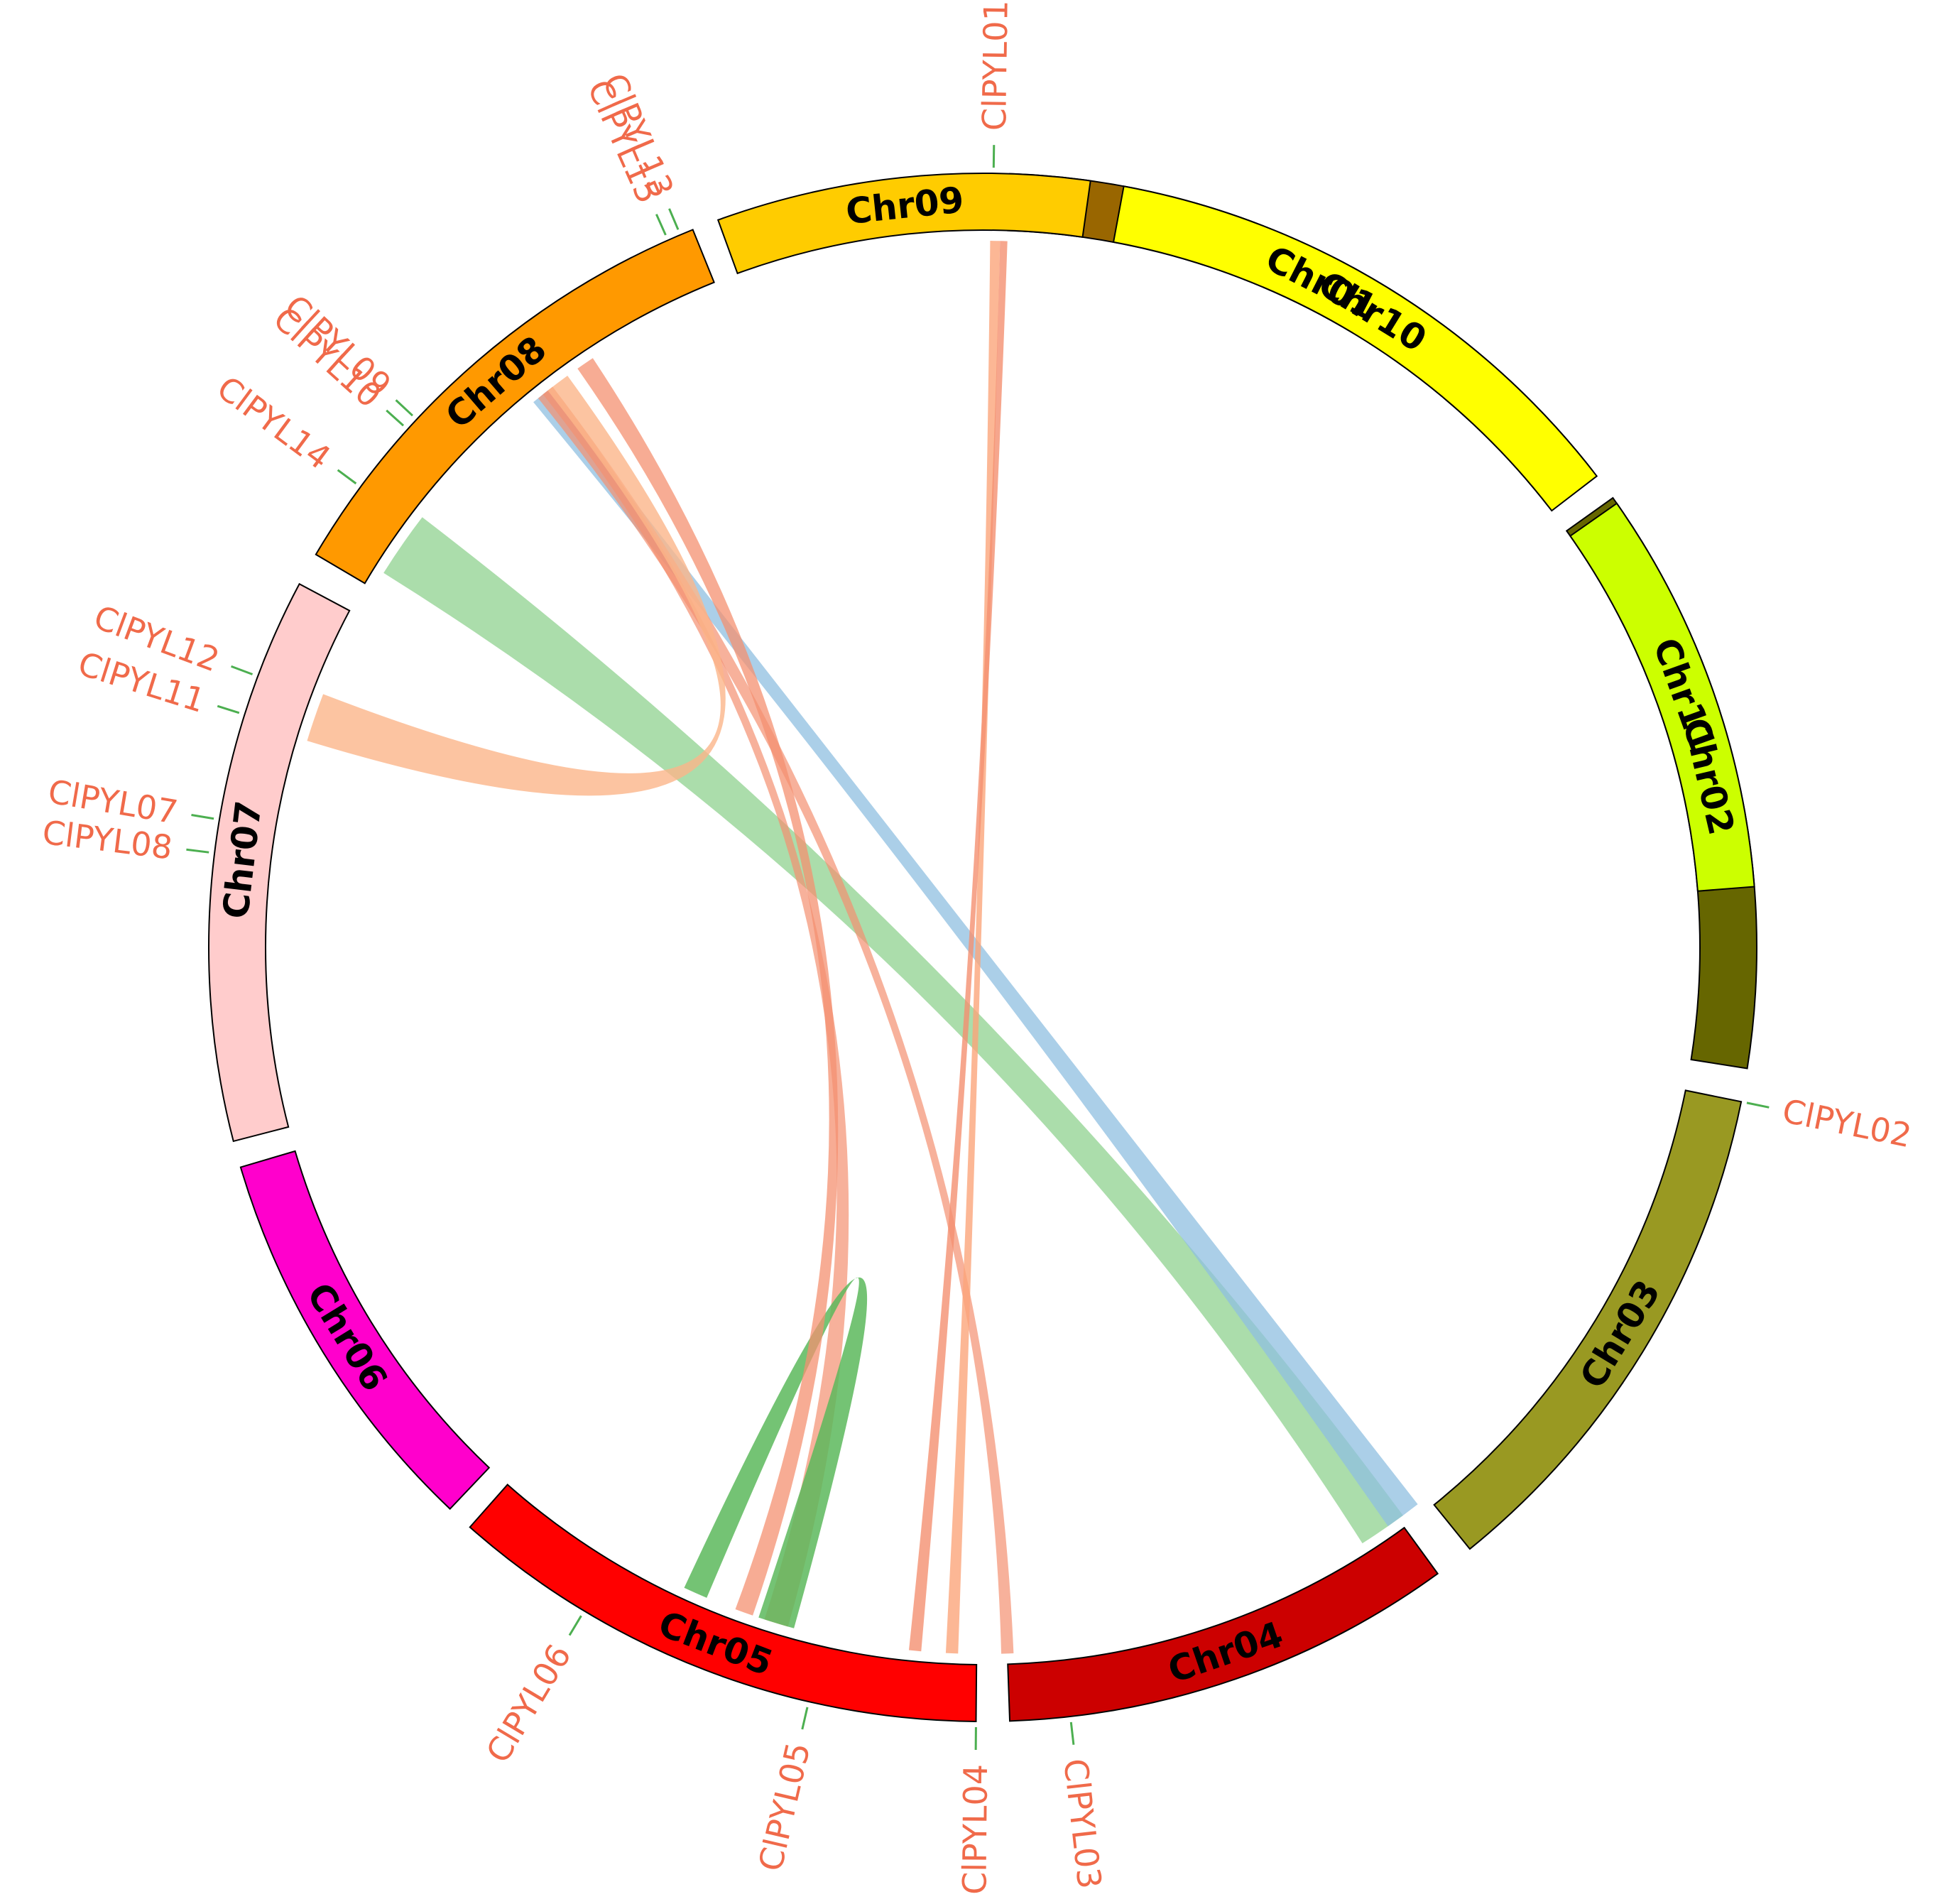  Describe the element at coordinates (1082, 1824) in the screenshot. I see `gene-label: ClPYL03` at that location.